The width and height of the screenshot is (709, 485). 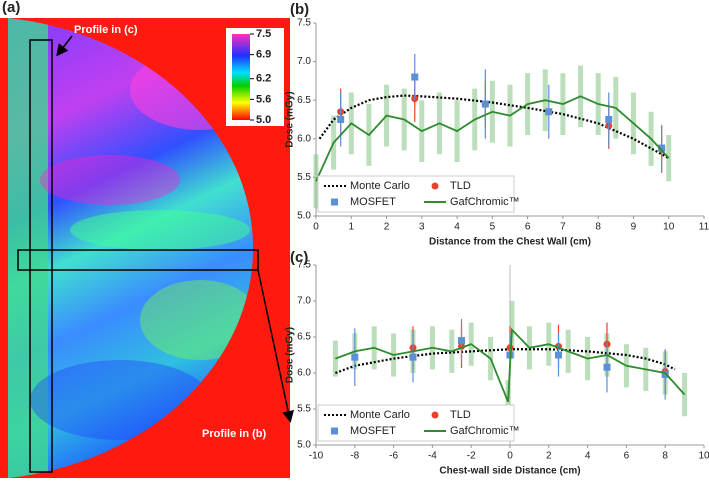 What do you see at coordinates (234, 434) in the screenshot?
I see `annotation: Profile in (b)` at bounding box center [234, 434].